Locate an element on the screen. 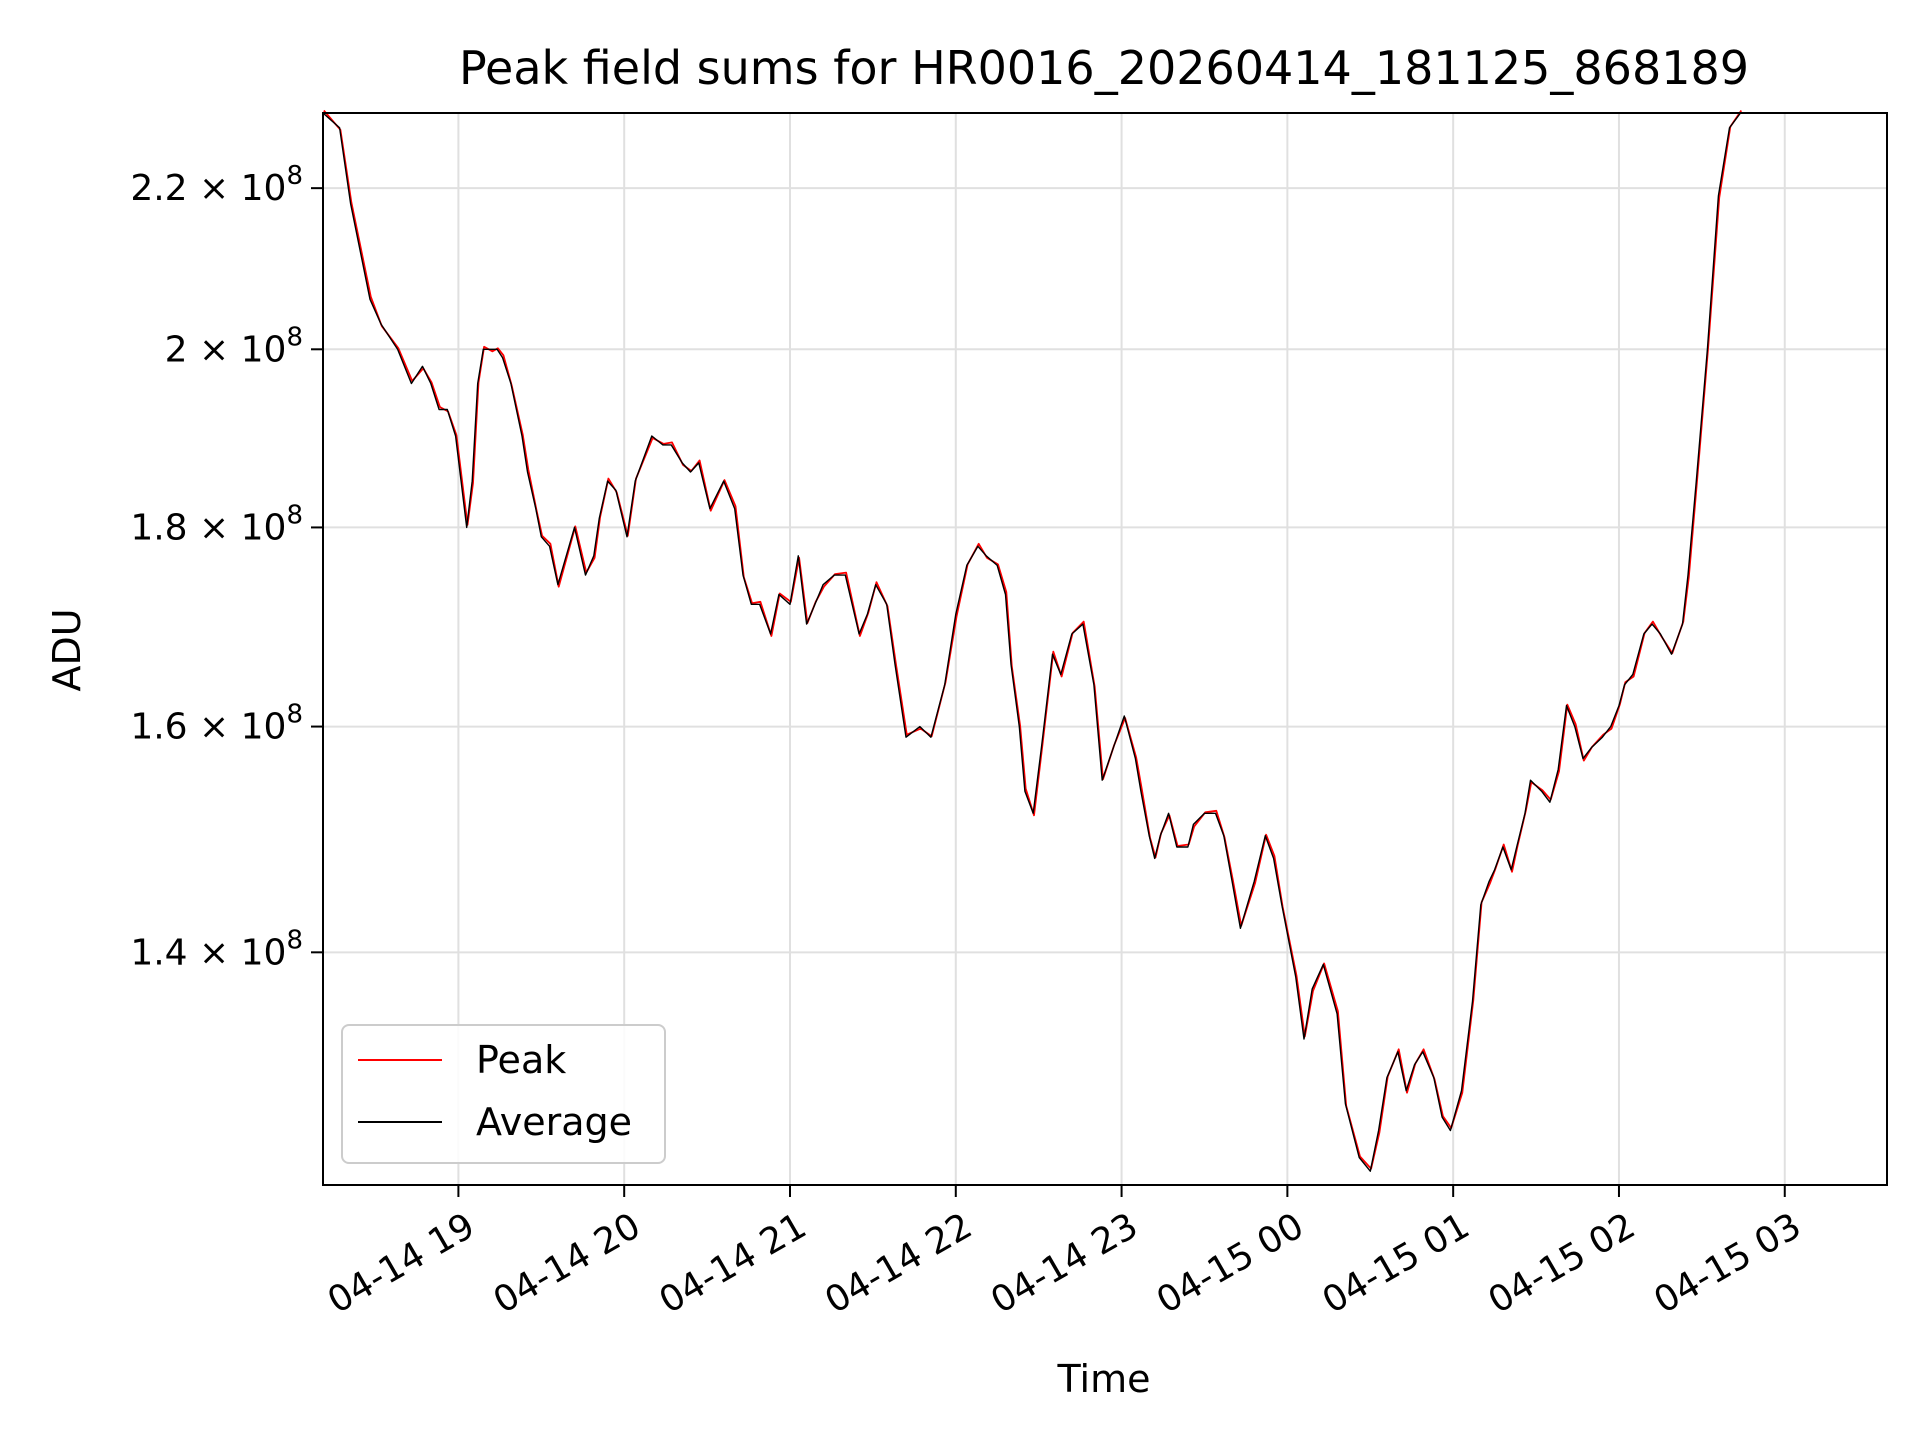  x-tick-label: 04-14 20 is located at coordinates (567, 1263).